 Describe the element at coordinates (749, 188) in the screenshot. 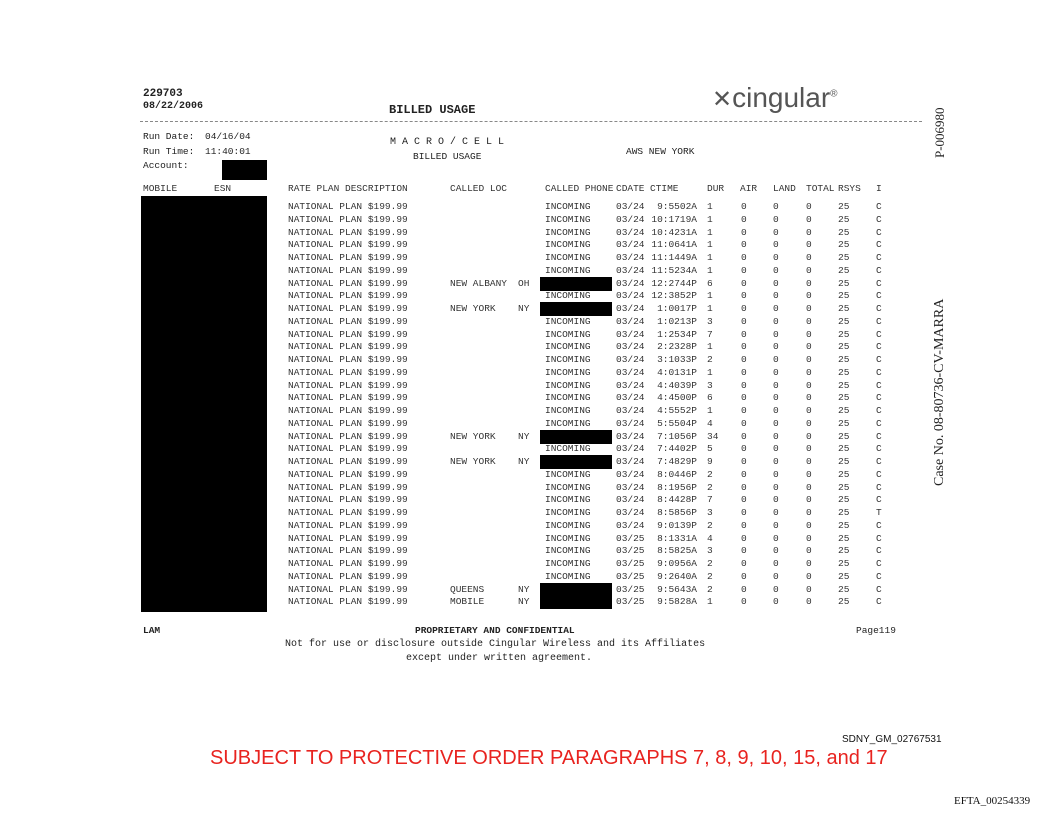

I see `column-header: AIR` at that location.